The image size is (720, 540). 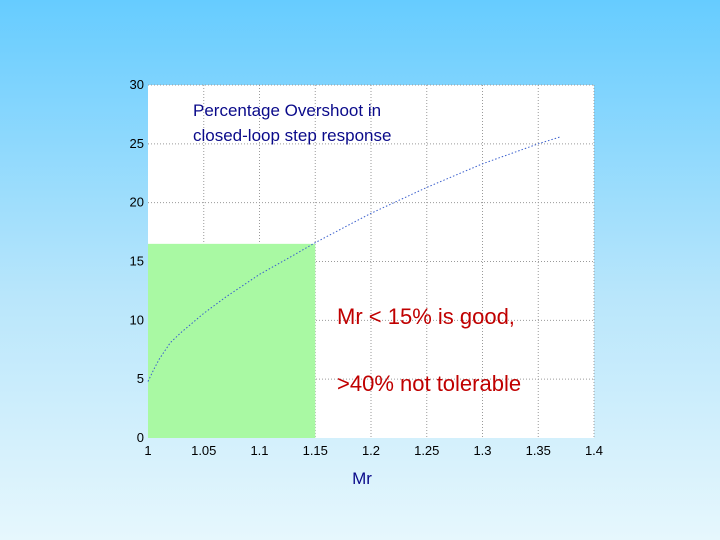 What do you see at coordinates (287, 110) in the screenshot?
I see `chart-title-line-1: Percentage Overshoot in` at bounding box center [287, 110].